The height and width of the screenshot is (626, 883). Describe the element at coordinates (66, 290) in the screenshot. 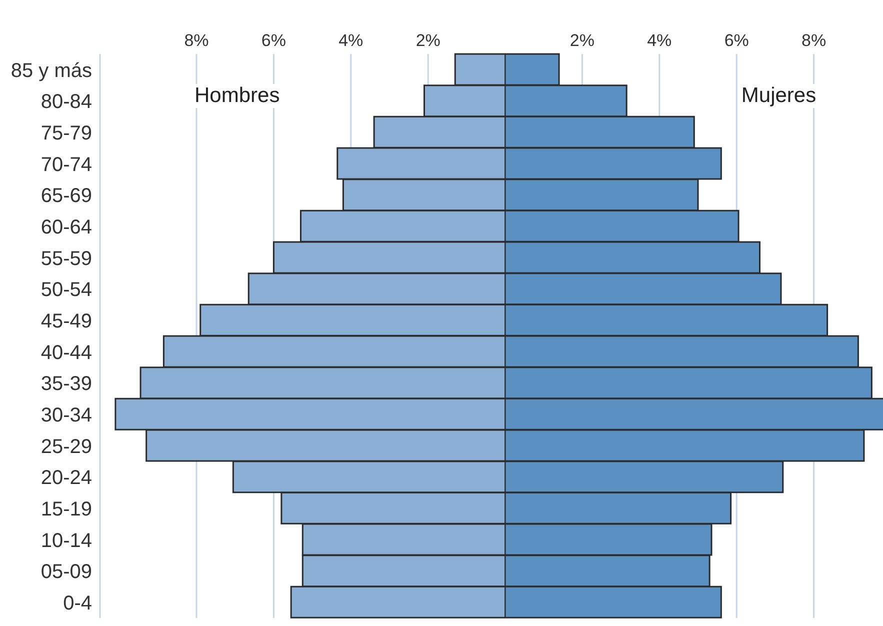

I see `y-tick-label: 50-54` at that location.